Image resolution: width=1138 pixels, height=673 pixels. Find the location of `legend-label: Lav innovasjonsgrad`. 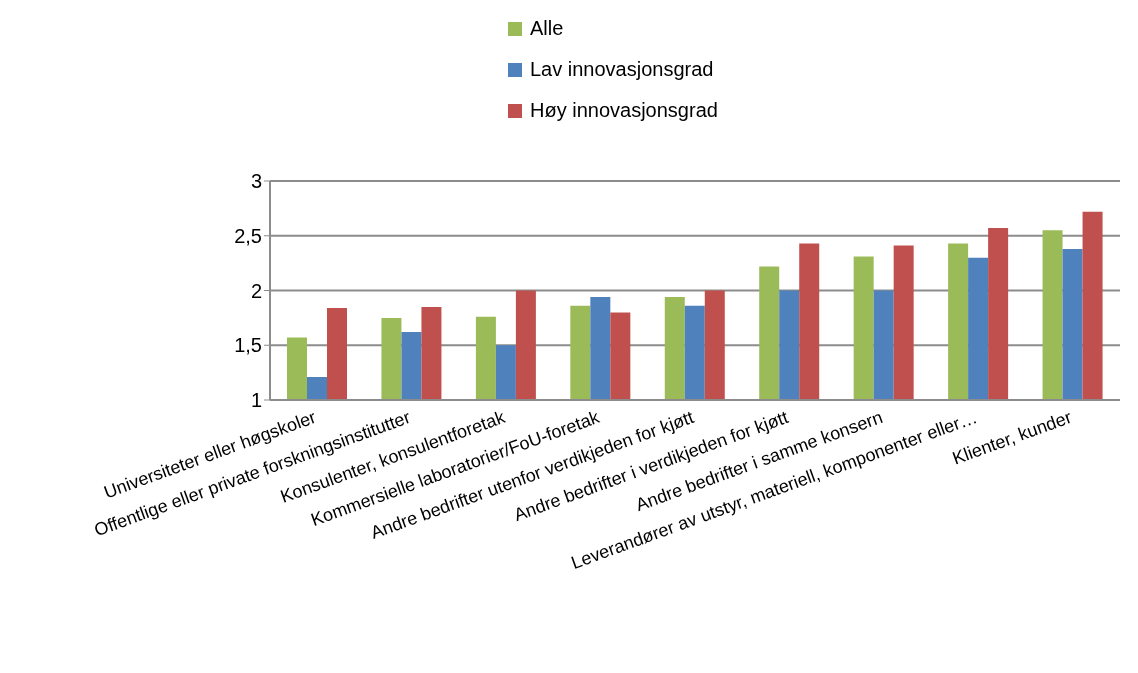

legend-label: Lav innovasjonsgrad is located at coordinates (622, 69).